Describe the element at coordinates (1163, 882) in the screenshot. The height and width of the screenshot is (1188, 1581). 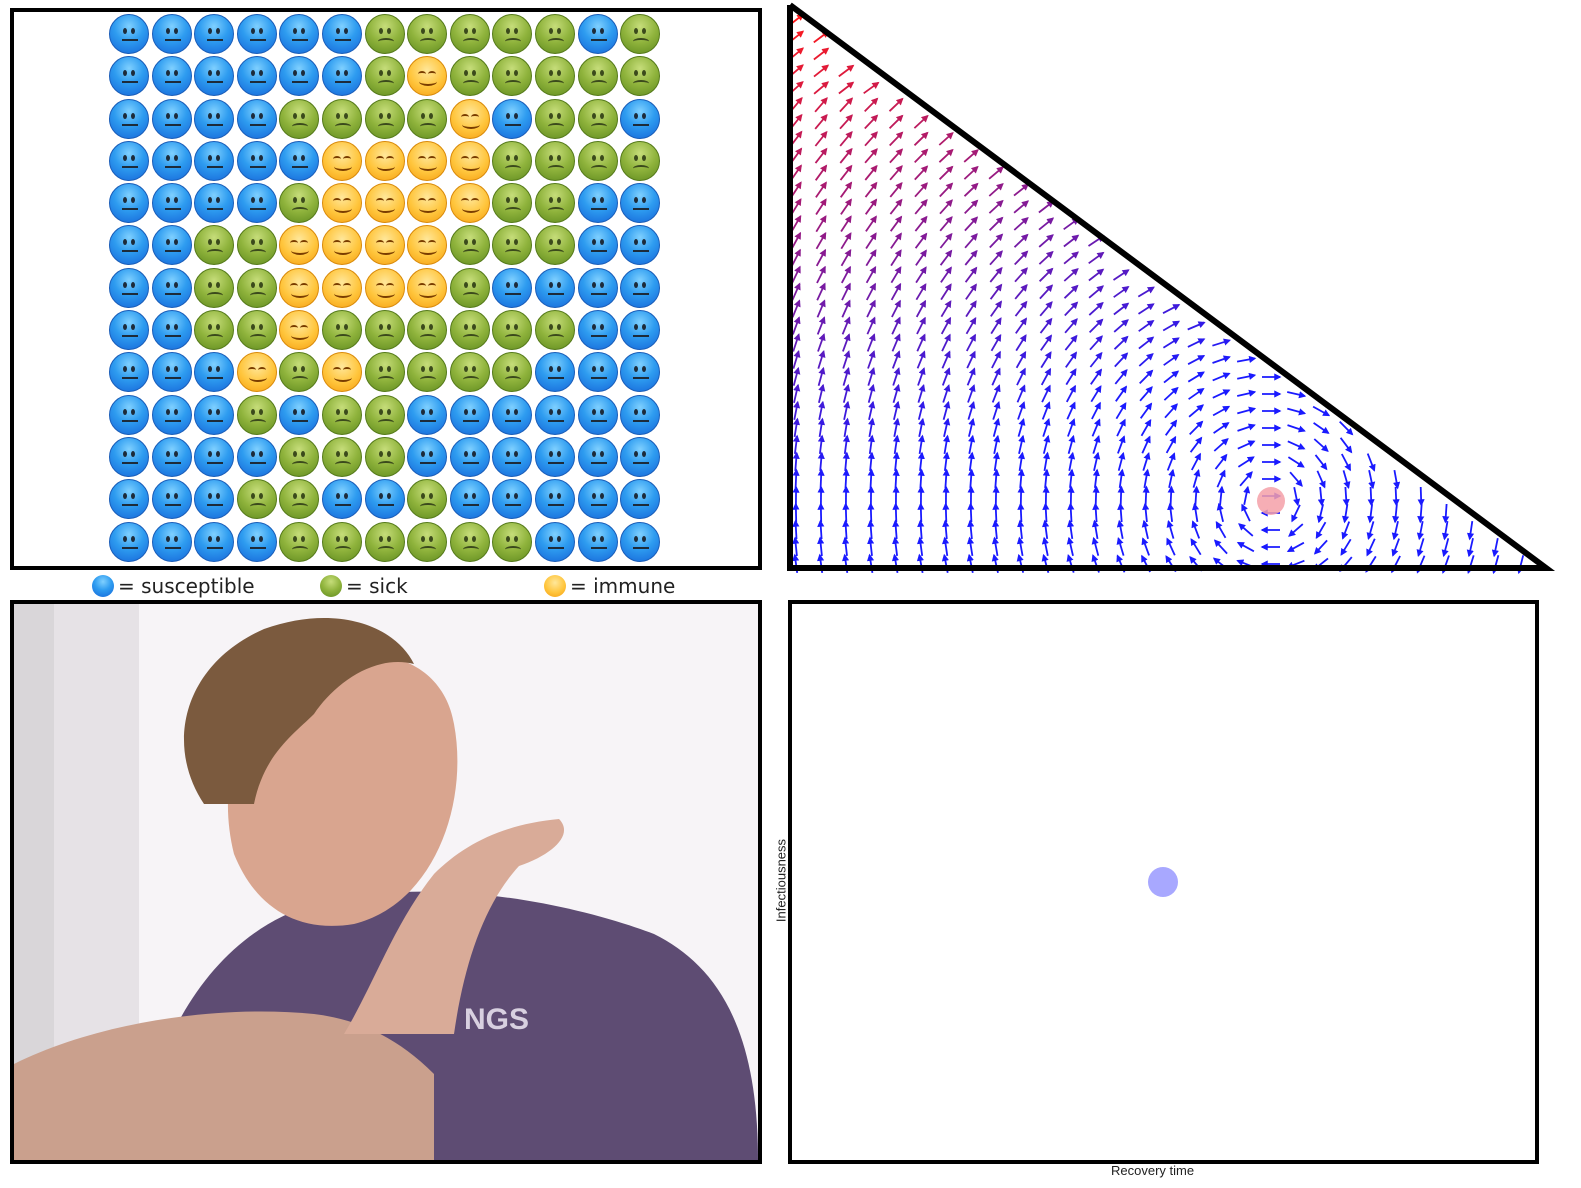
I see `parameter-point` at that location.